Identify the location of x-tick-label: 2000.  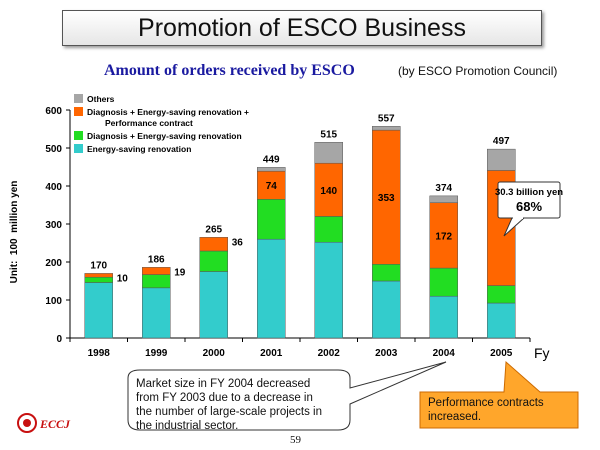
(214, 353).